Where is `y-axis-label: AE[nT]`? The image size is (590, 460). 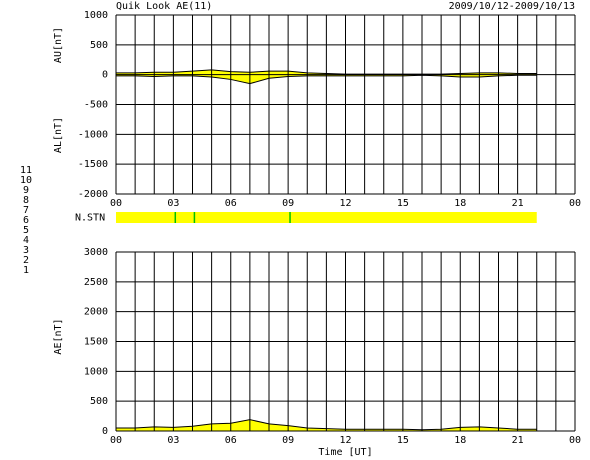 y-axis-label: AE[nT] is located at coordinates (58, 336).